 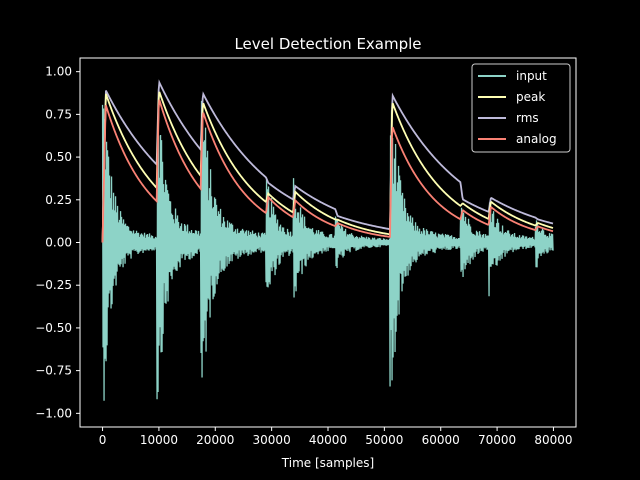 What do you see at coordinates (327, 44) in the screenshot?
I see `chart-title: Level Detection Example` at bounding box center [327, 44].